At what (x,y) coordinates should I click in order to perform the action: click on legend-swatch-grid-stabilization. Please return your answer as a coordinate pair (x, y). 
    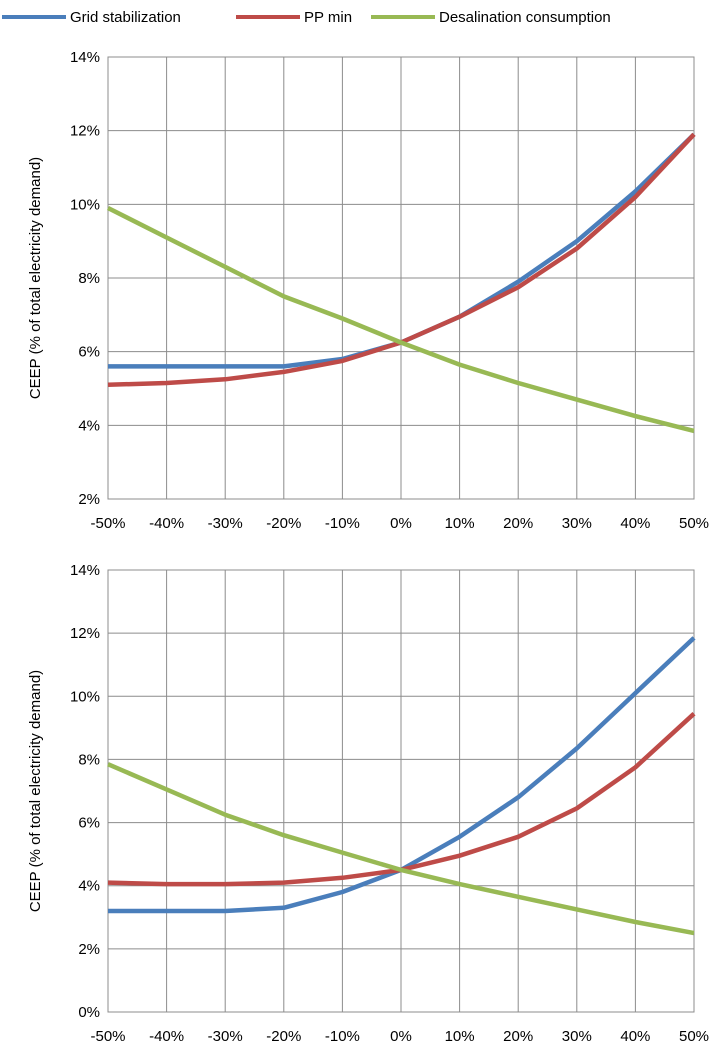
    Looking at the image, I should click on (34, 17).